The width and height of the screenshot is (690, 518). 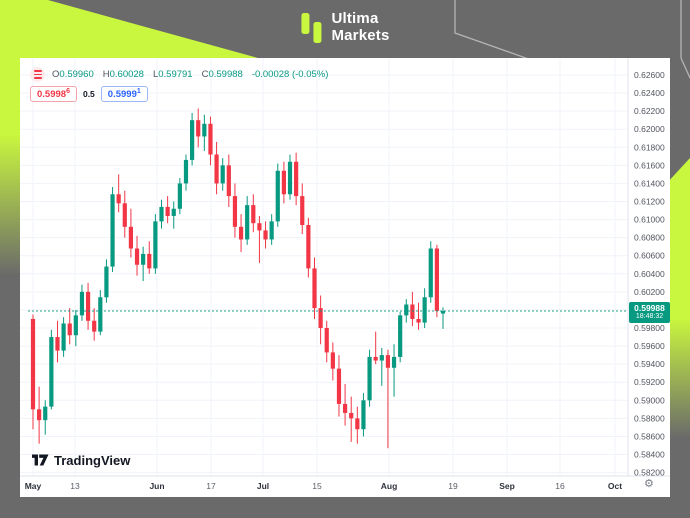 I want to click on time-axis-label: 19, so click(x=453, y=486).